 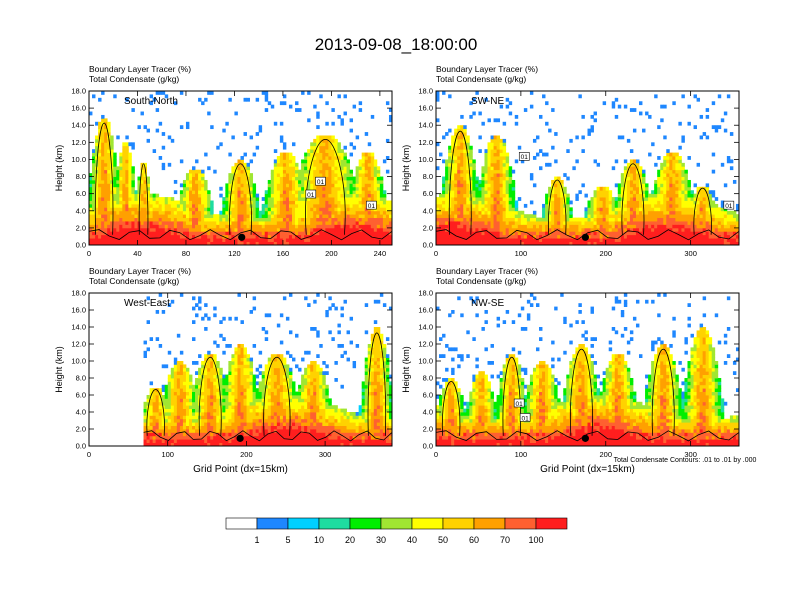 I want to click on x-tick-label: 300, so click(x=690, y=253).